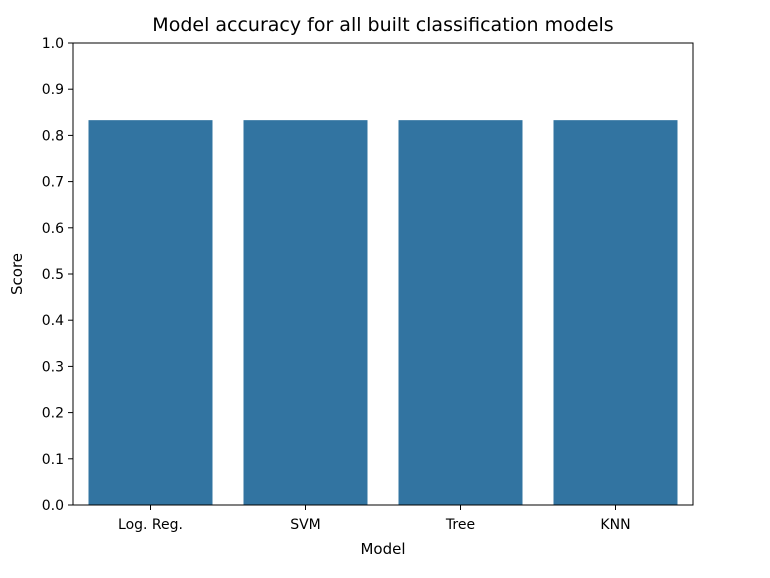 The width and height of the screenshot is (770, 578). What do you see at coordinates (150, 313) in the screenshot?
I see `bar-log-reg` at bounding box center [150, 313].